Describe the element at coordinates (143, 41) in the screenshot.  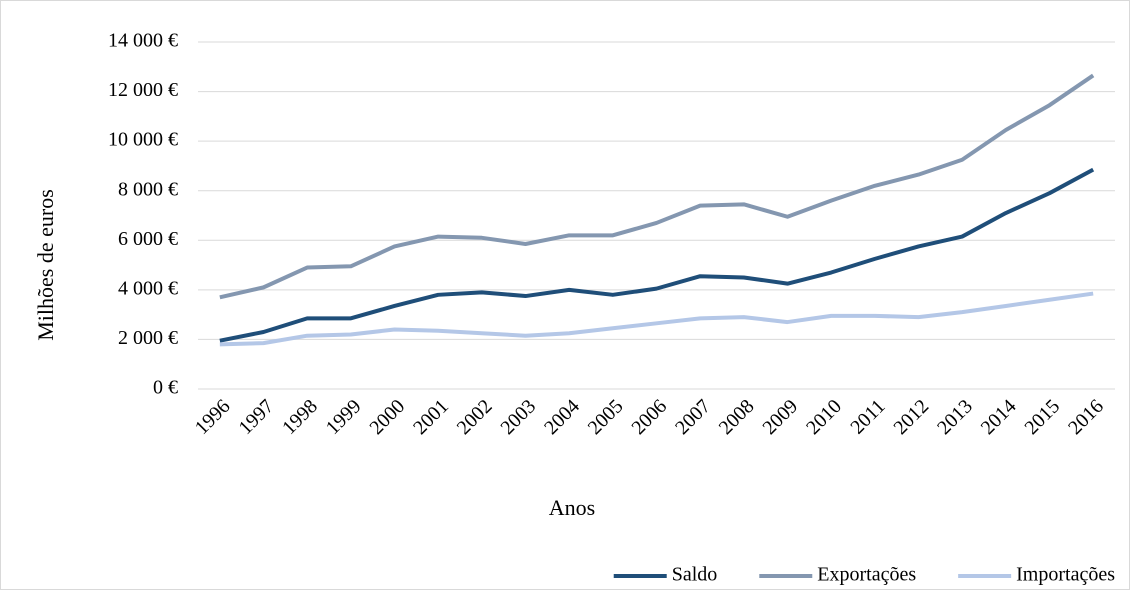
I see `y-tick-label: 14 000 €` at that location.